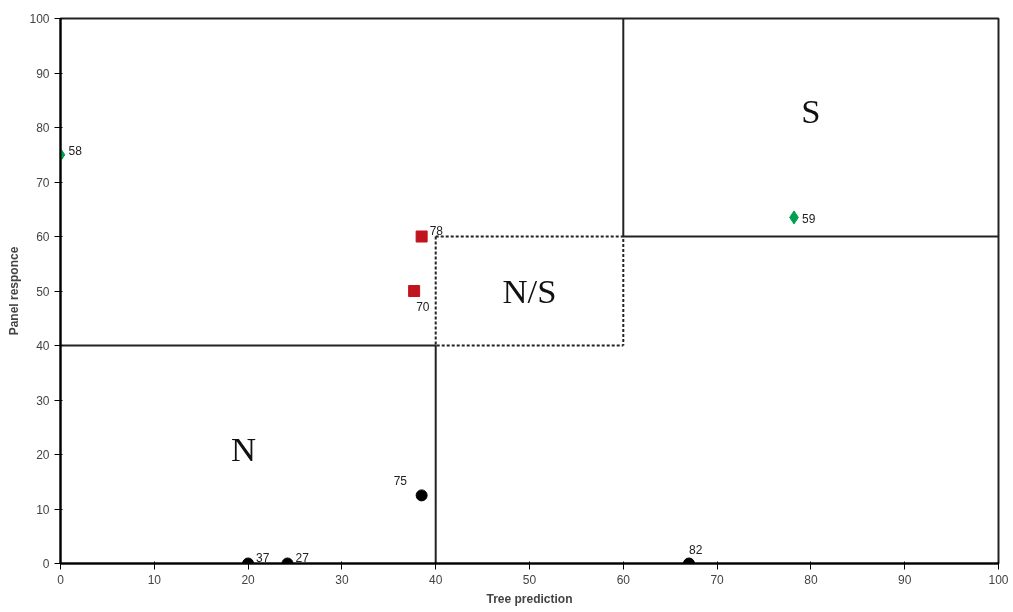 The height and width of the screenshot is (612, 1013). I want to click on annotation: 82, so click(695, 549).